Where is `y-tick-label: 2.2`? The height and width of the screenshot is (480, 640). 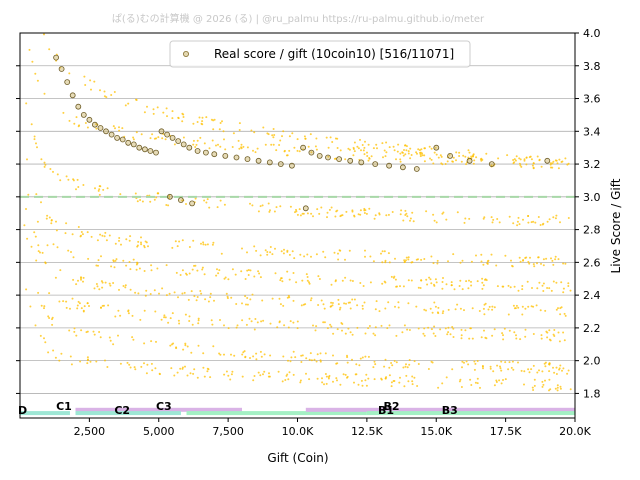 y-tick-label: 2.2 is located at coordinates (592, 328).